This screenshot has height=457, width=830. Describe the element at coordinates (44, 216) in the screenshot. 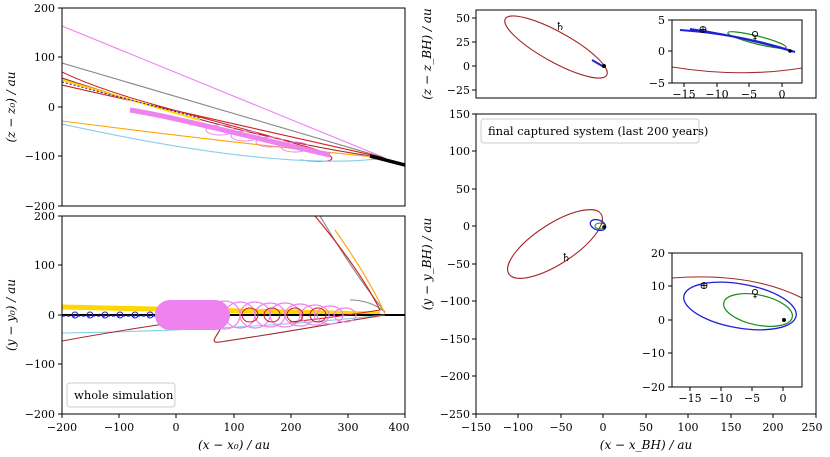

I see `panel-b-ytick-label: 200` at that location.